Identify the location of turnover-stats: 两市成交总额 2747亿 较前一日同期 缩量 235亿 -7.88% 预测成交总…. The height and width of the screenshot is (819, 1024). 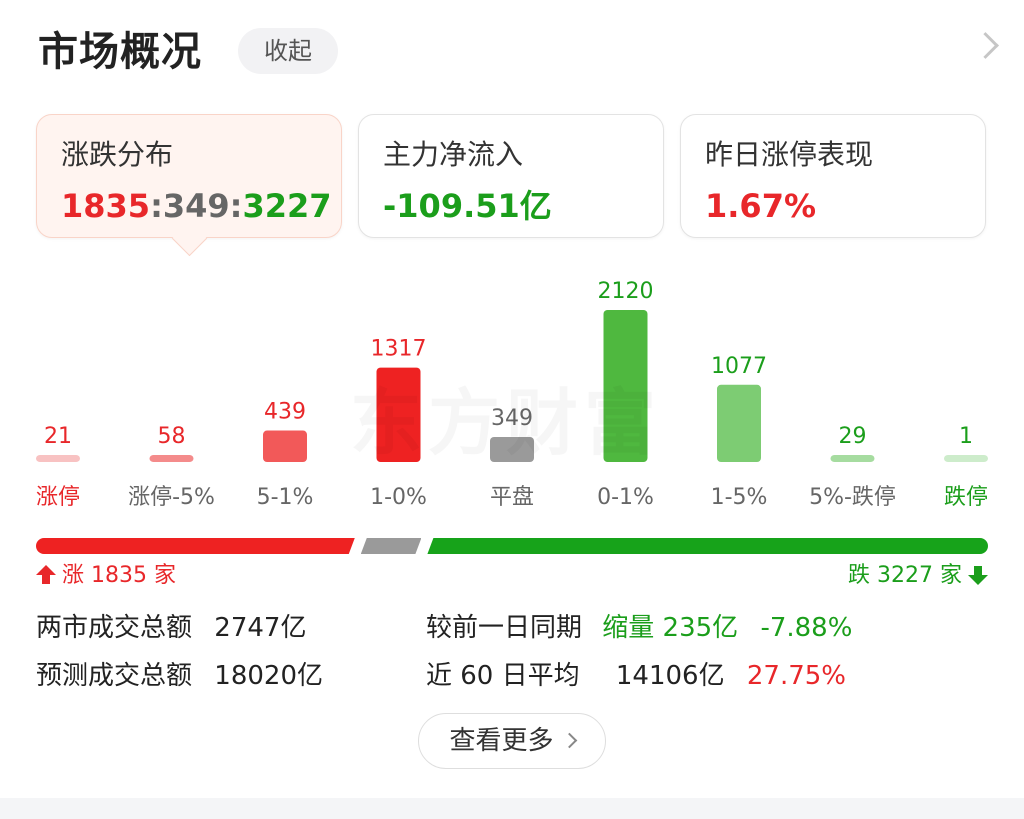
(512, 656).